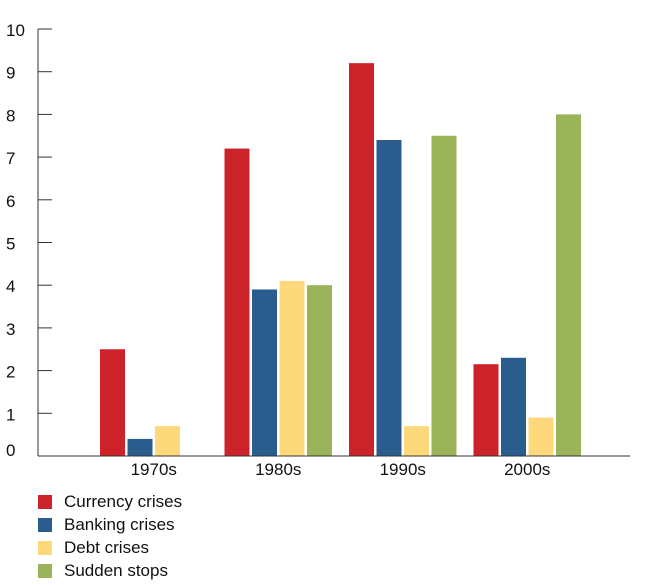  Describe the element at coordinates (10, 414) in the screenshot. I see `y-tick-label: 1` at that location.